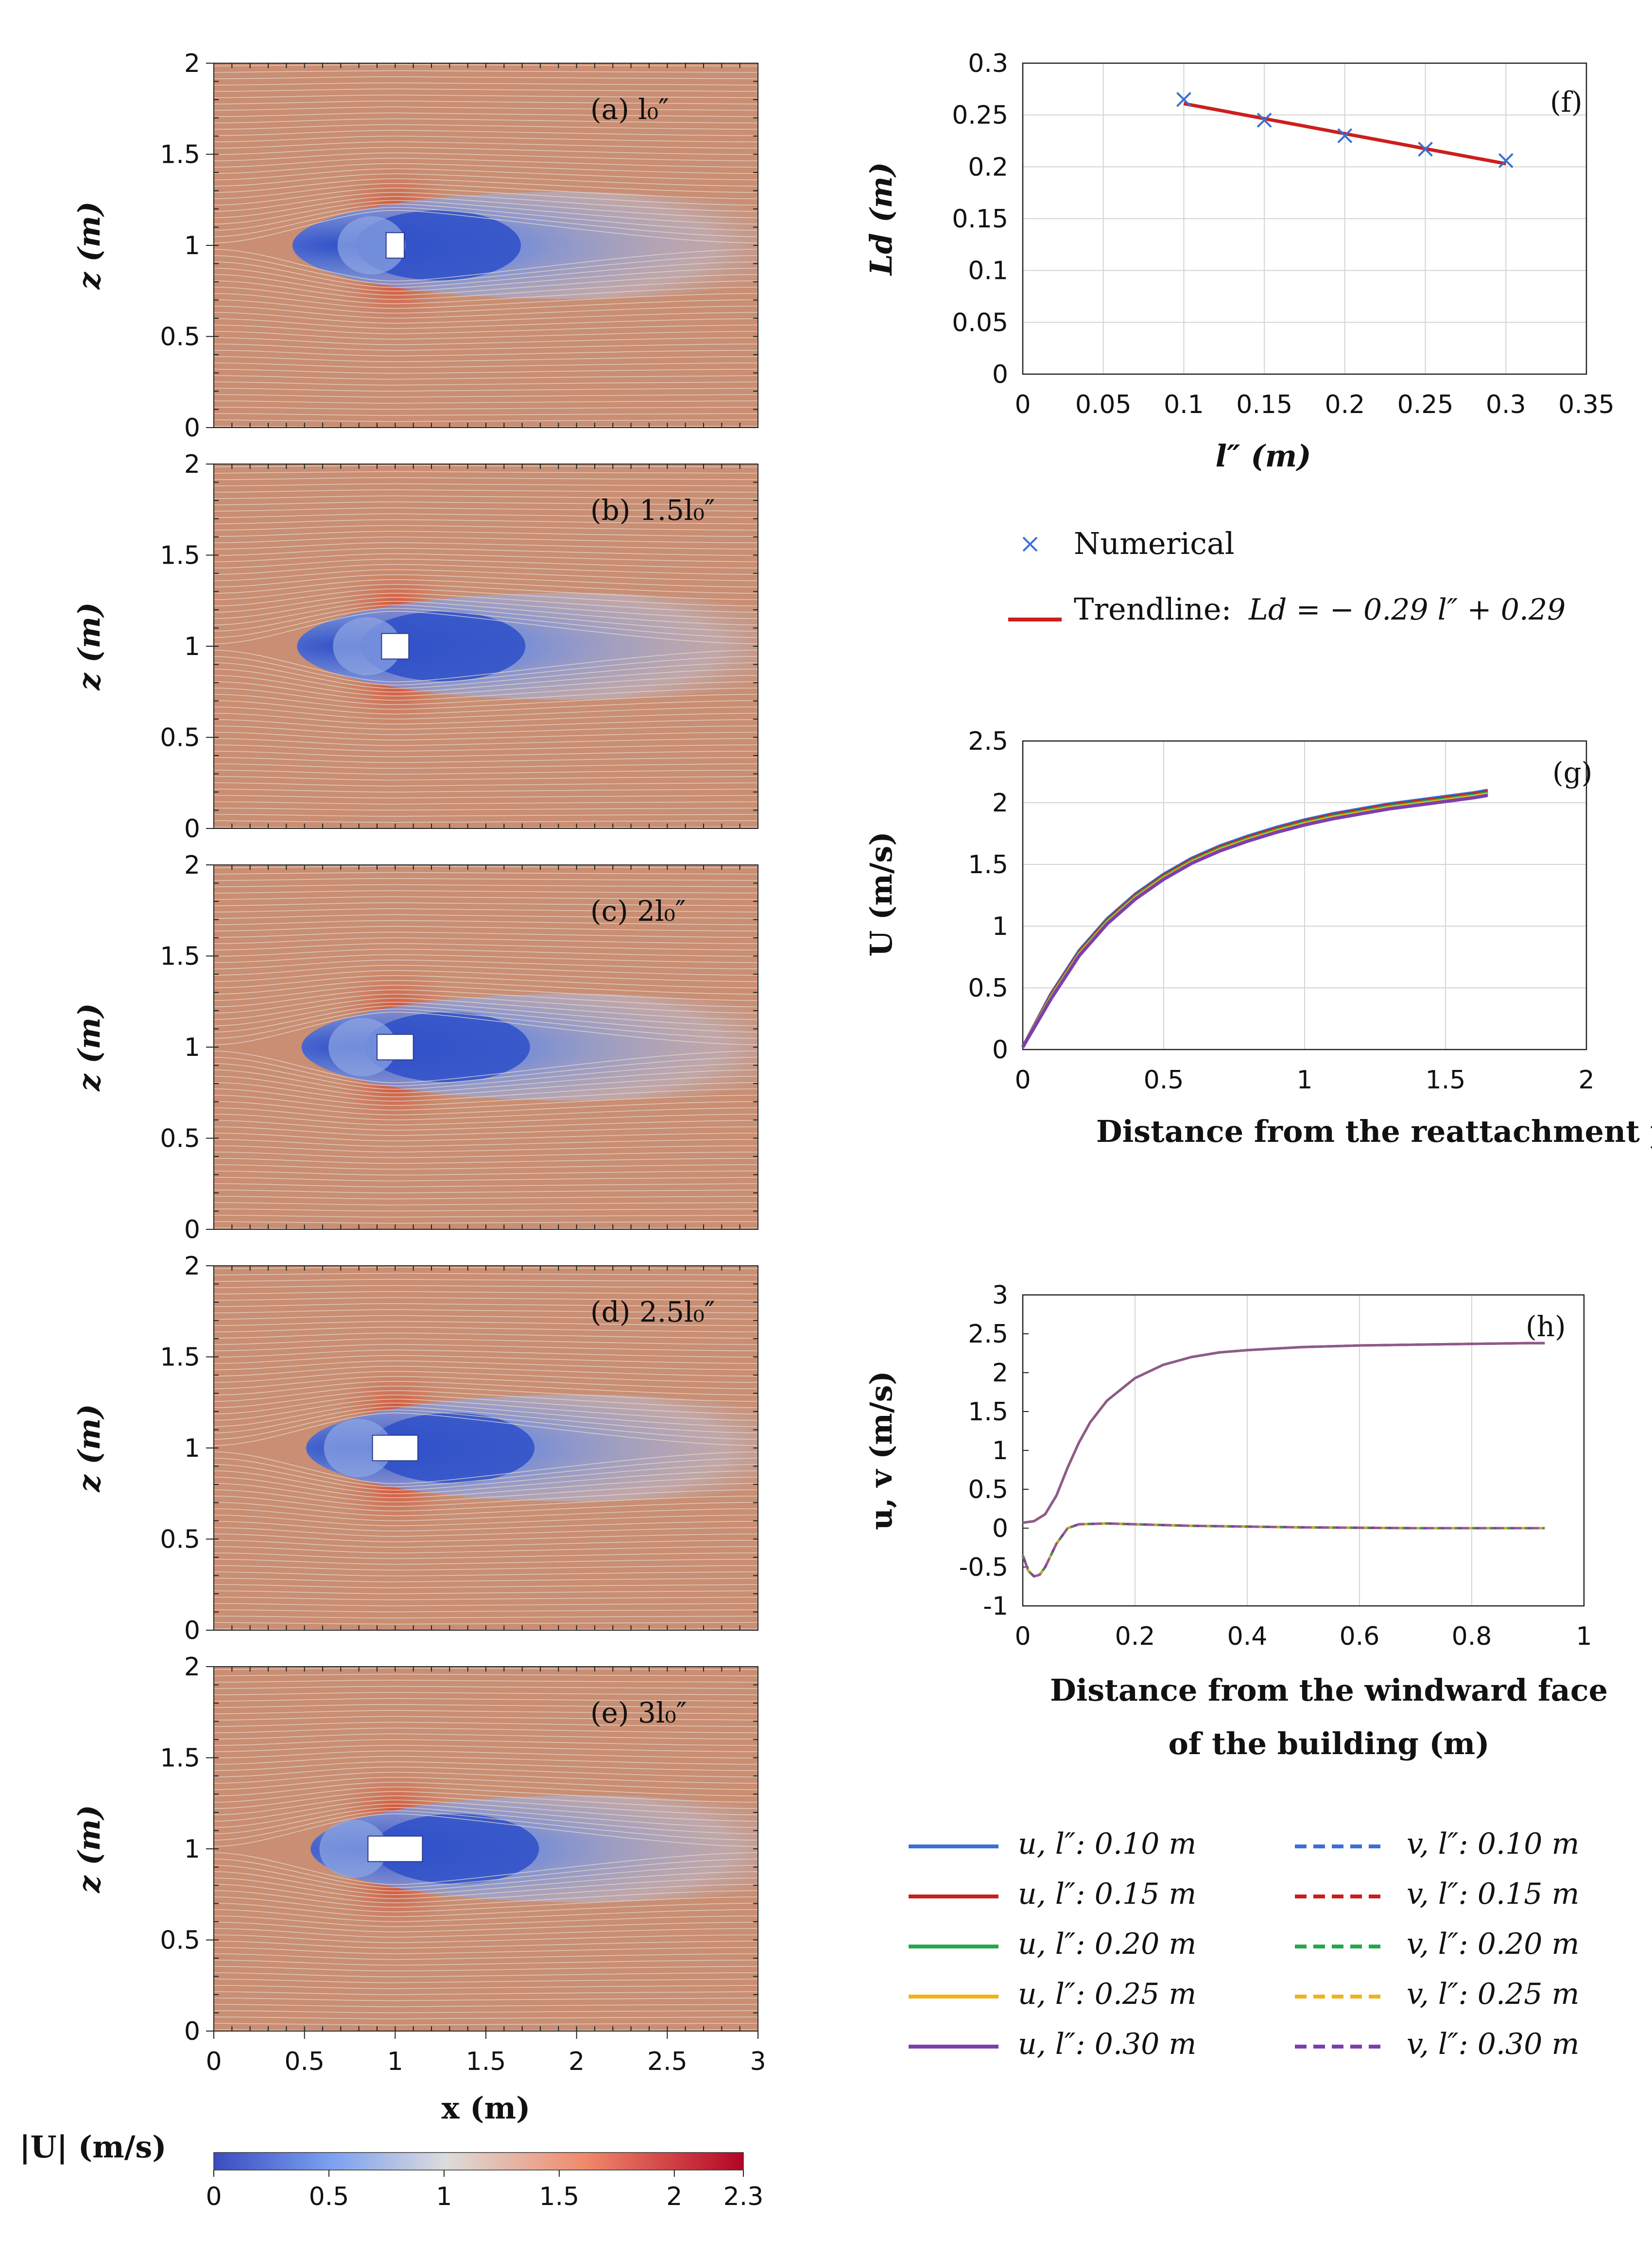  Describe the element at coordinates (988, 989) in the screenshot. I see `y-tick-label: 0.5` at that location.